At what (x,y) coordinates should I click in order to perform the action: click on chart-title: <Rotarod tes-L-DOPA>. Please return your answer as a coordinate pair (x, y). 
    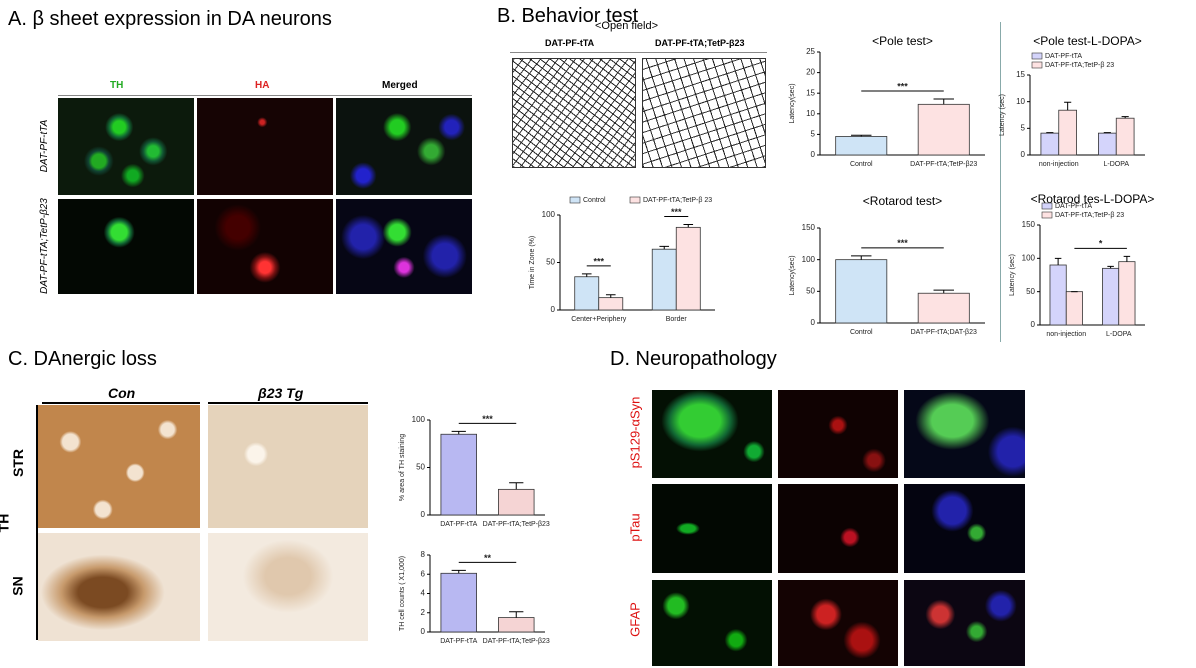
    Looking at the image, I should click on (1093, 199).